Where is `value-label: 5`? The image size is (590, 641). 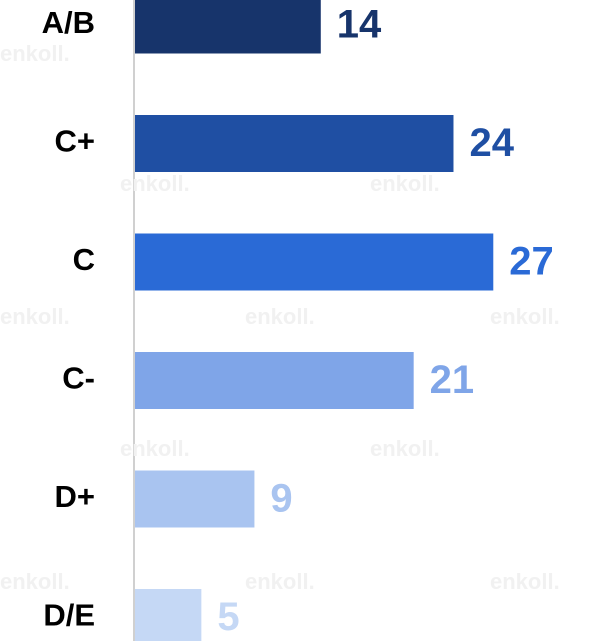
value-label: 5 is located at coordinates (228, 617).